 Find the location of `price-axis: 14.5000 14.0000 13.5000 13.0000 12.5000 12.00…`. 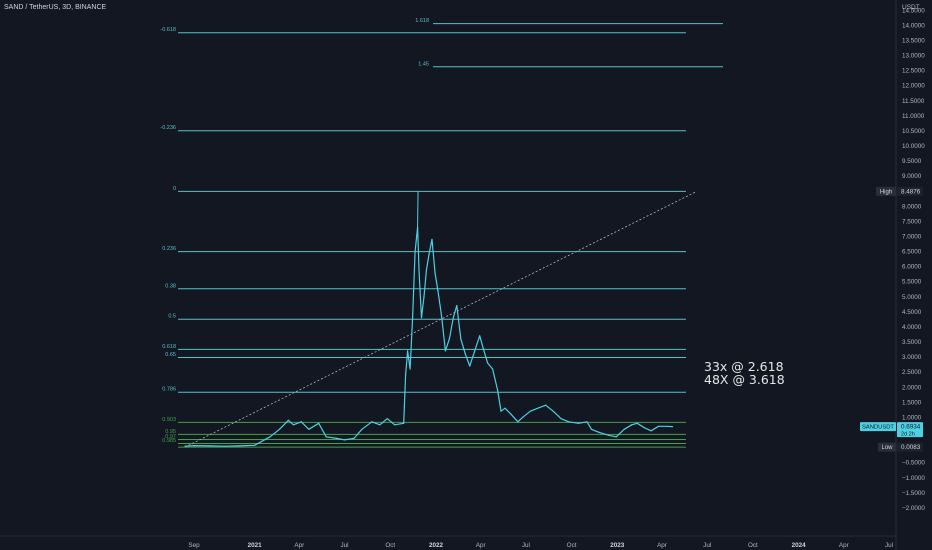

price-axis: 14.5000 14.0000 13.5000 13.0000 12.5000 12.00… is located at coordinates (913, 259).